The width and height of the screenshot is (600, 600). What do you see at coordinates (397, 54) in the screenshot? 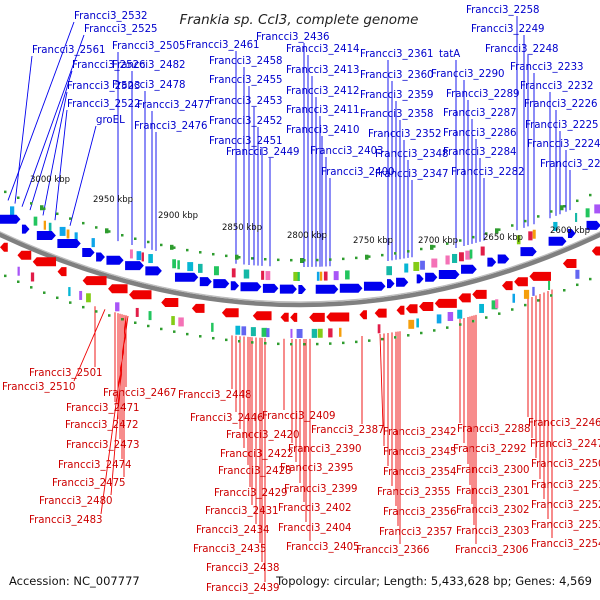
I see `gene-label: Francci3_2361` at bounding box center [397, 54].